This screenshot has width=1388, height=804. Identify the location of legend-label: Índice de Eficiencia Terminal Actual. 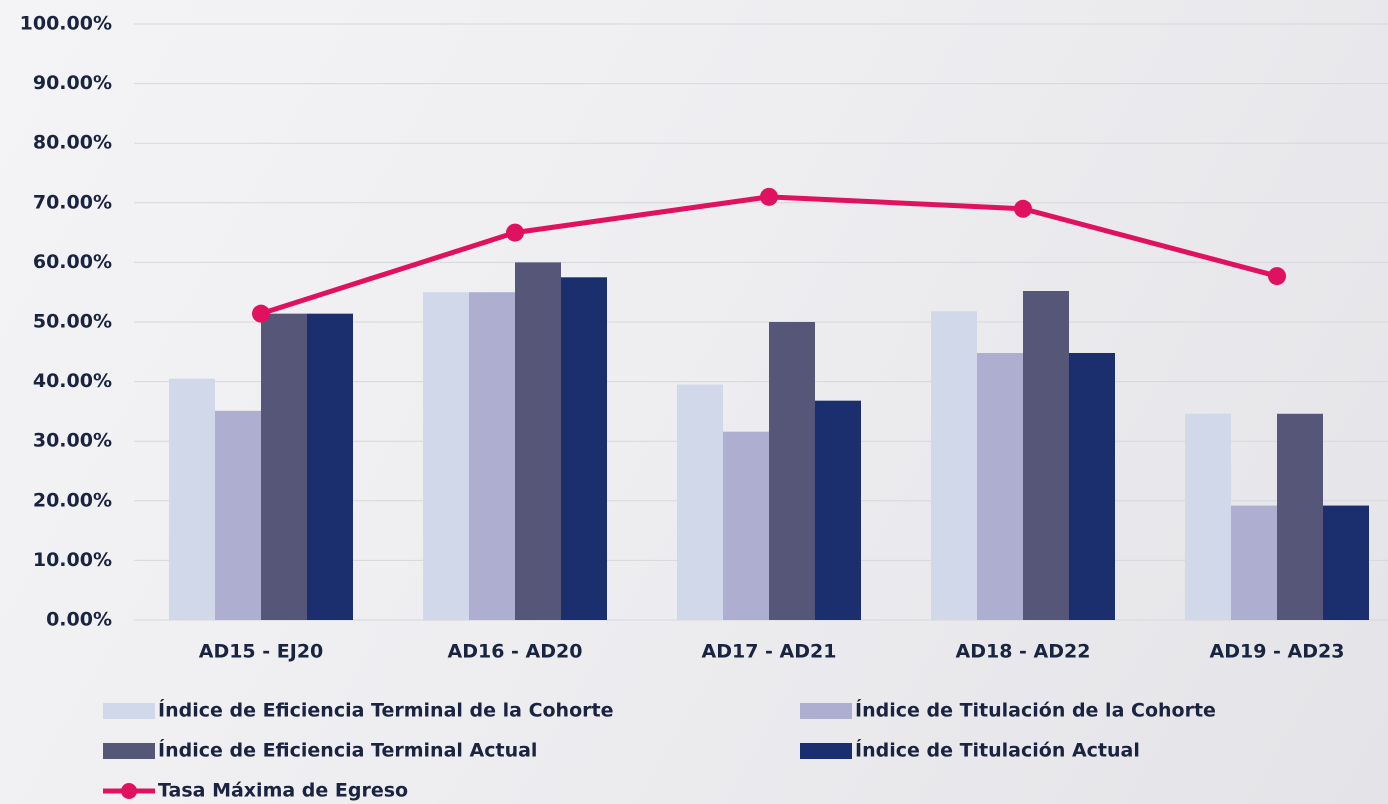
(347, 750).